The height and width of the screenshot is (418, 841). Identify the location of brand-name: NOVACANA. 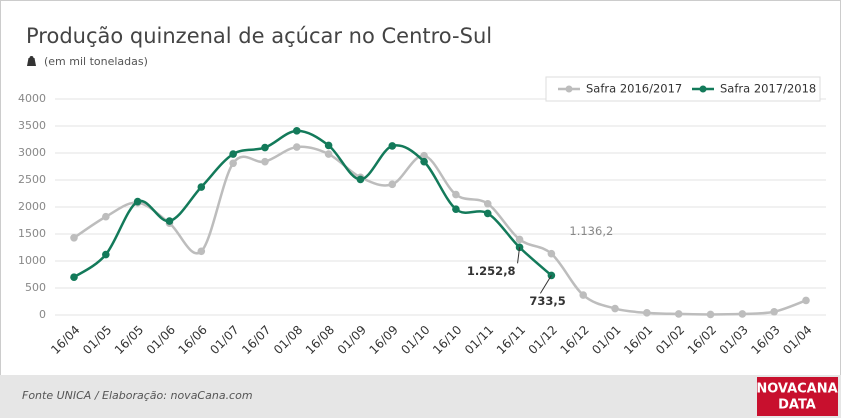
(796, 389).